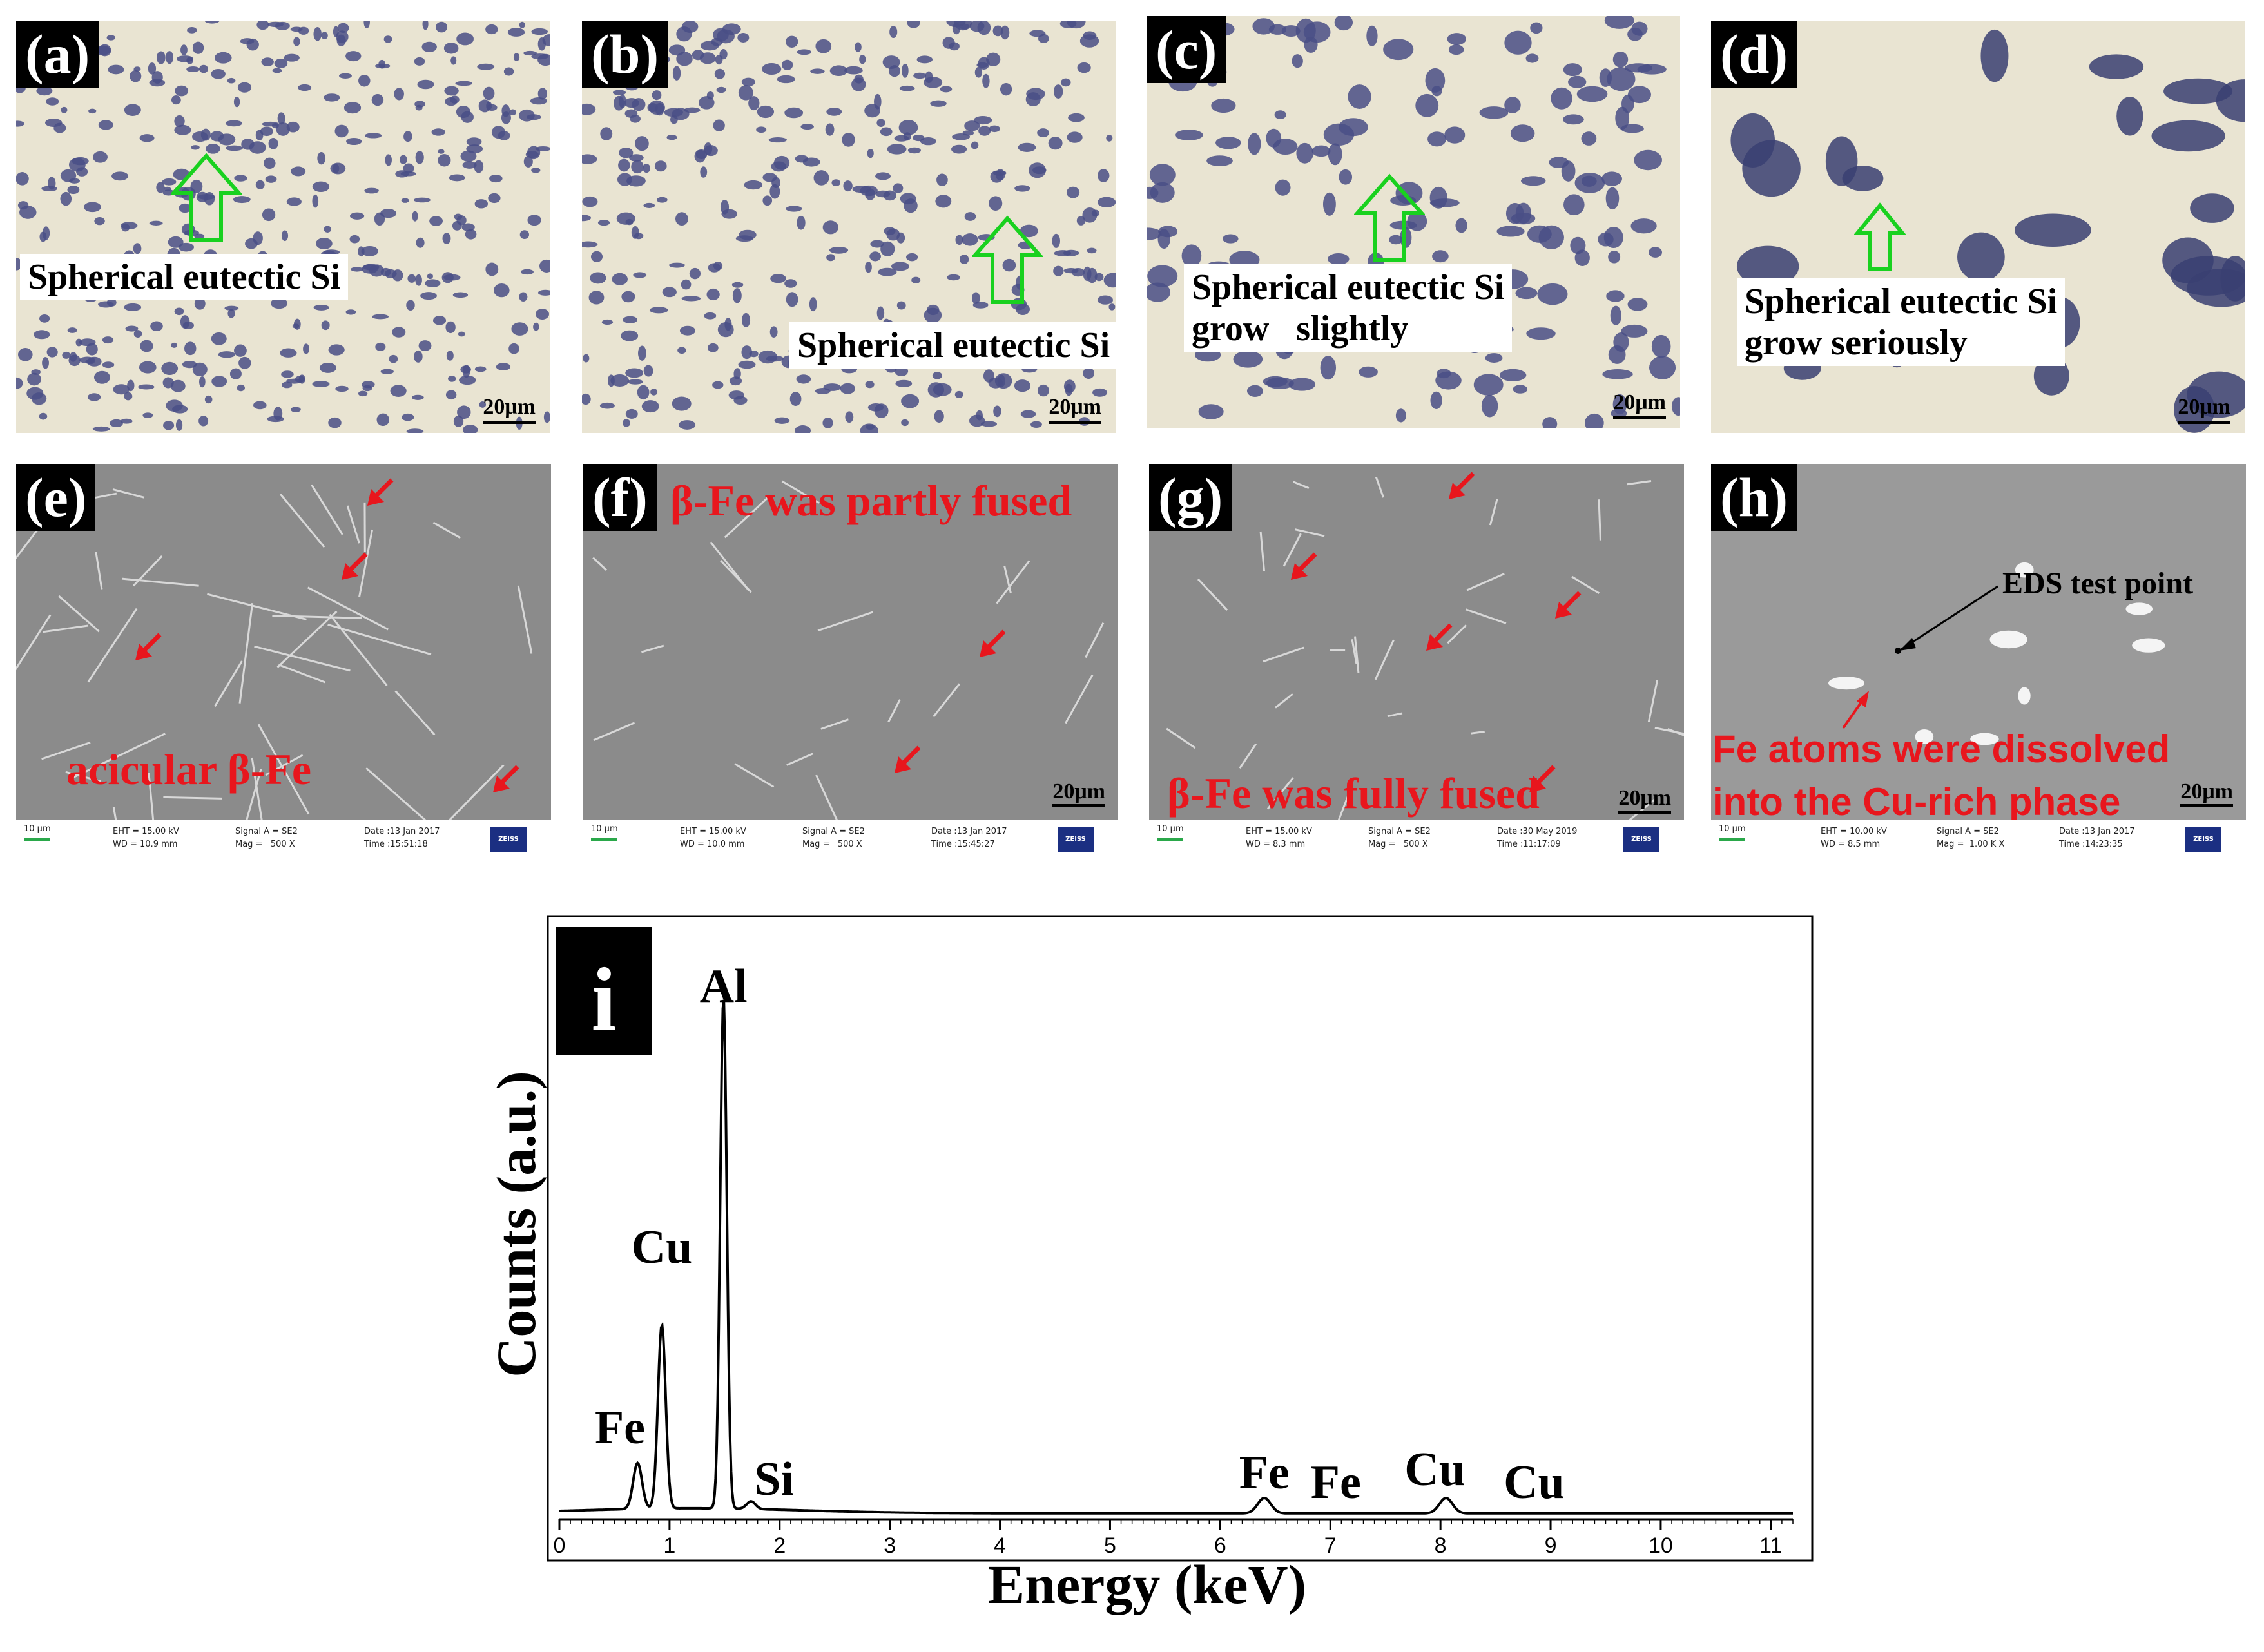 This screenshot has width=2264, height=1652. I want to click on red-arrow-icons, so click(1436, 632).